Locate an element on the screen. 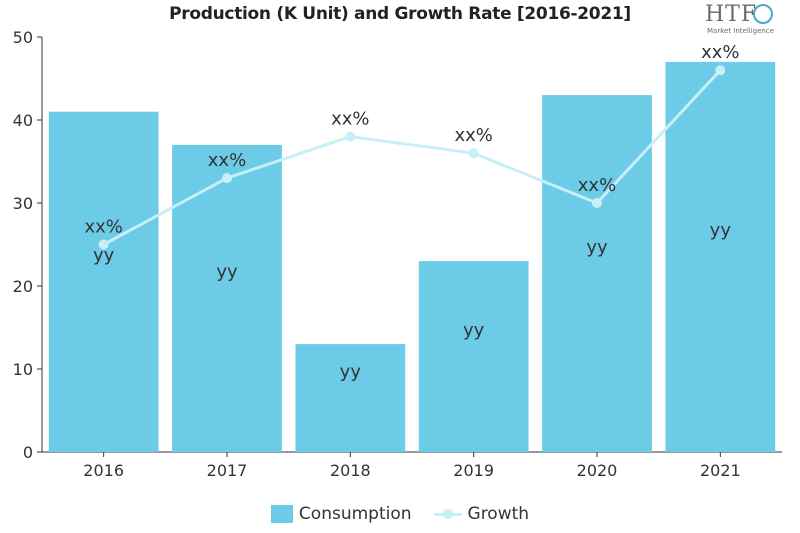 The height and width of the screenshot is (533, 800). y-tick-label: 40 is located at coordinates (23, 120).